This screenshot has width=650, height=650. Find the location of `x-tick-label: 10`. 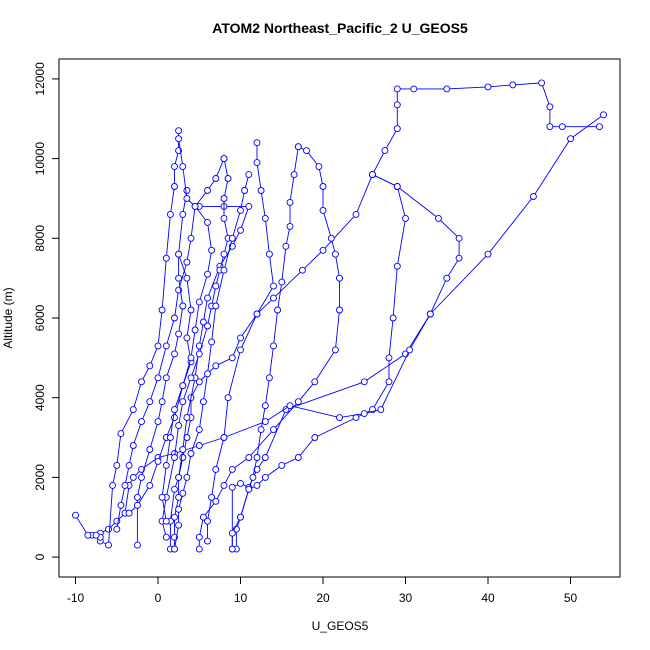

x-tick-label: 10 is located at coordinates (241, 598).